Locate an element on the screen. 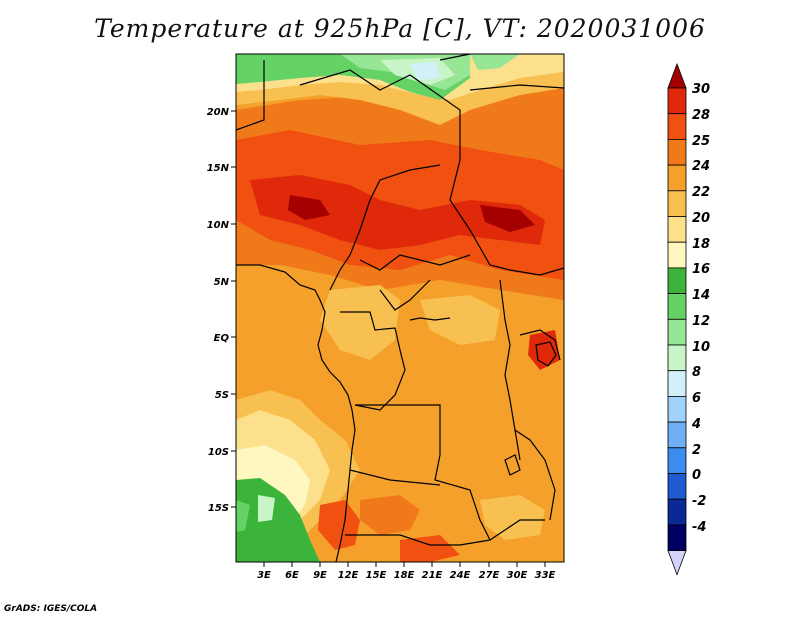  lon-label: 3E is located at coordinates (264, 575).